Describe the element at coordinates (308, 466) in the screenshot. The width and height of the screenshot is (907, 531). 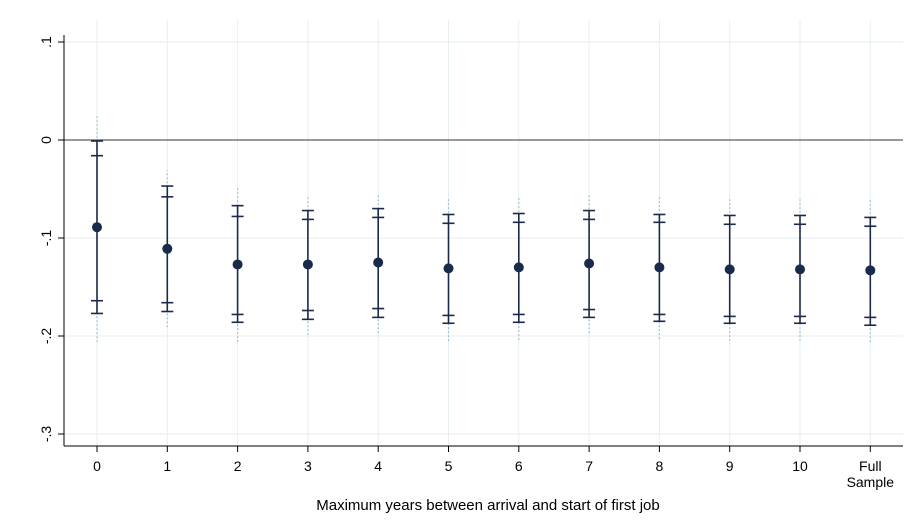
I see `x-tick-label: 3` at that location.